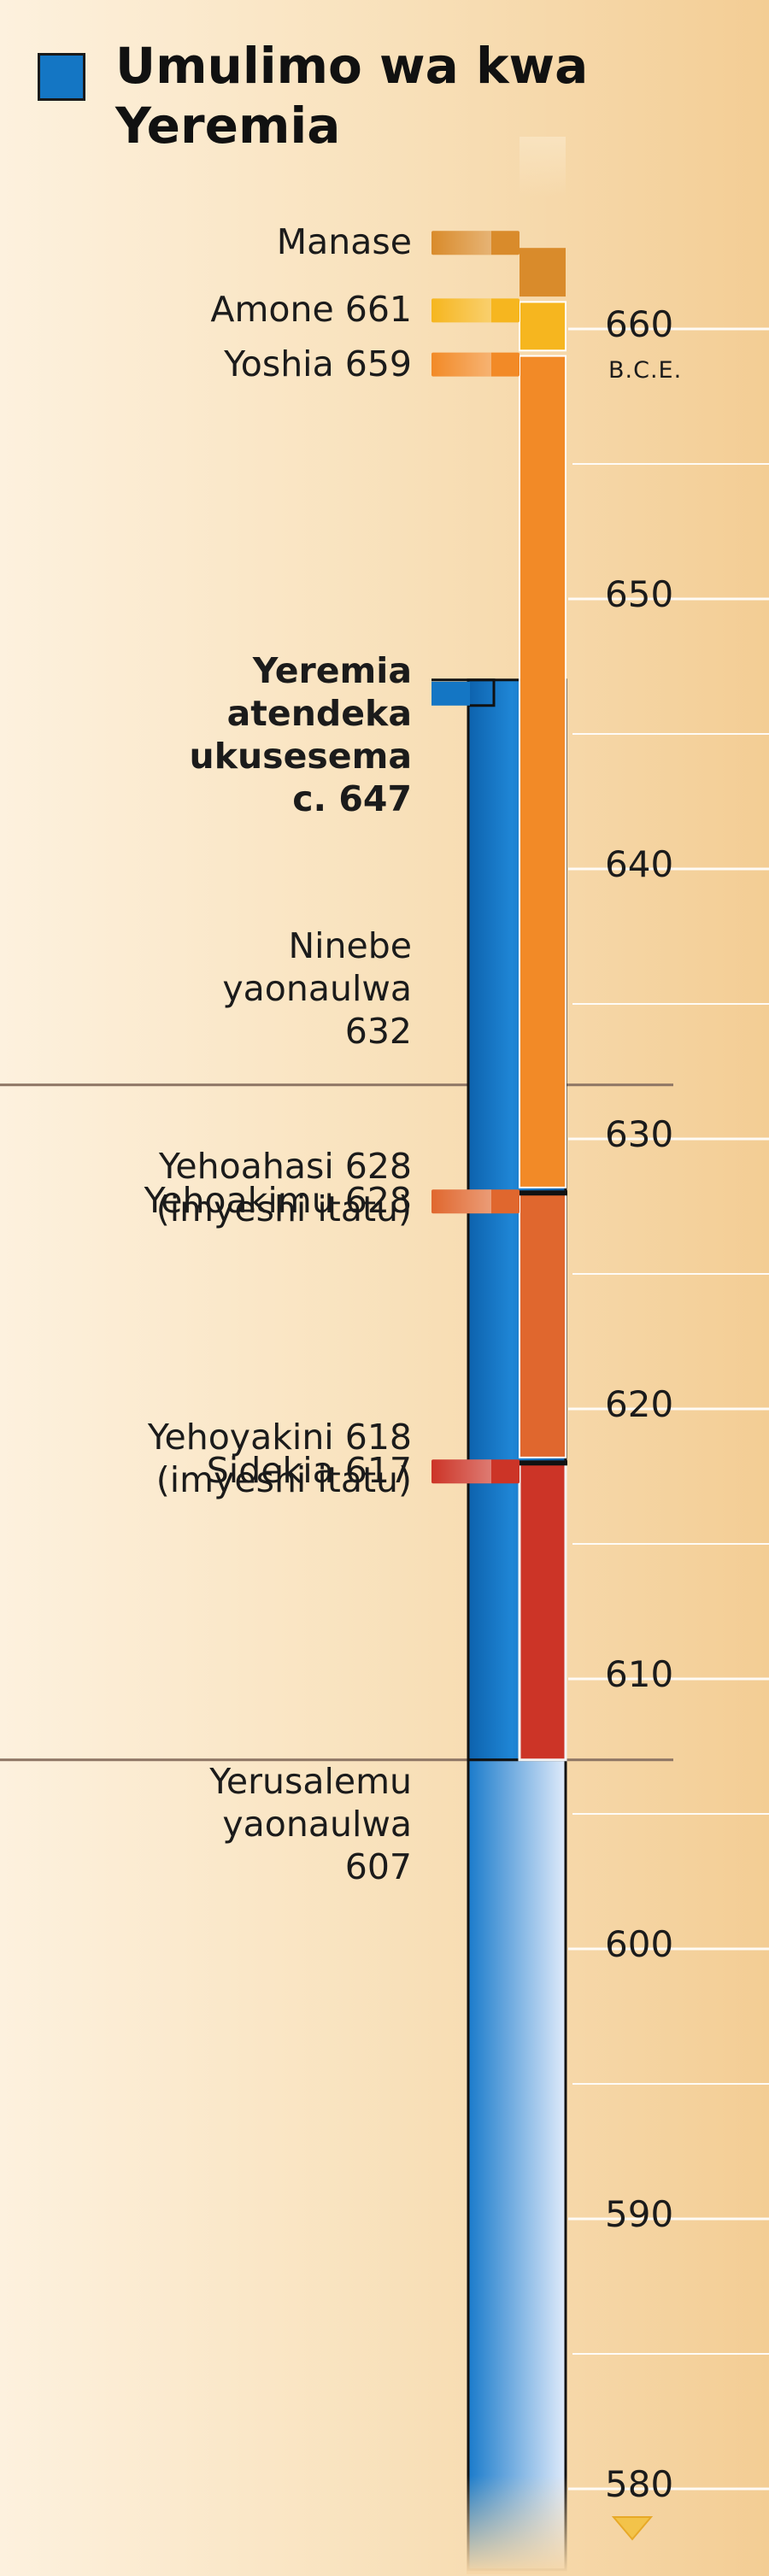  Describe the element at coordinates (319, 713) in the screenshot. I see `event-label-line: atendeka` at that location.